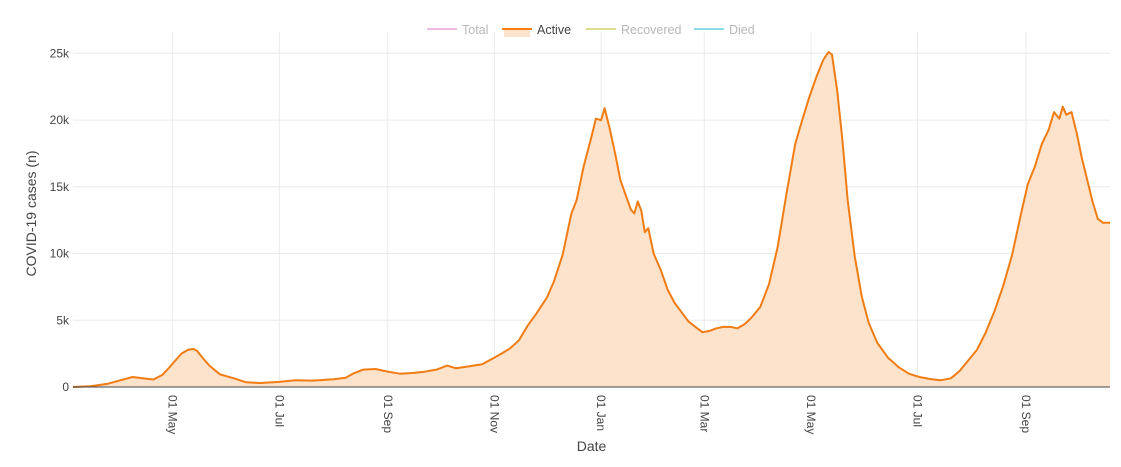 This screenshot has width=1121, height=467. I want to click on x-axis-title: Date, so click(592, 446).